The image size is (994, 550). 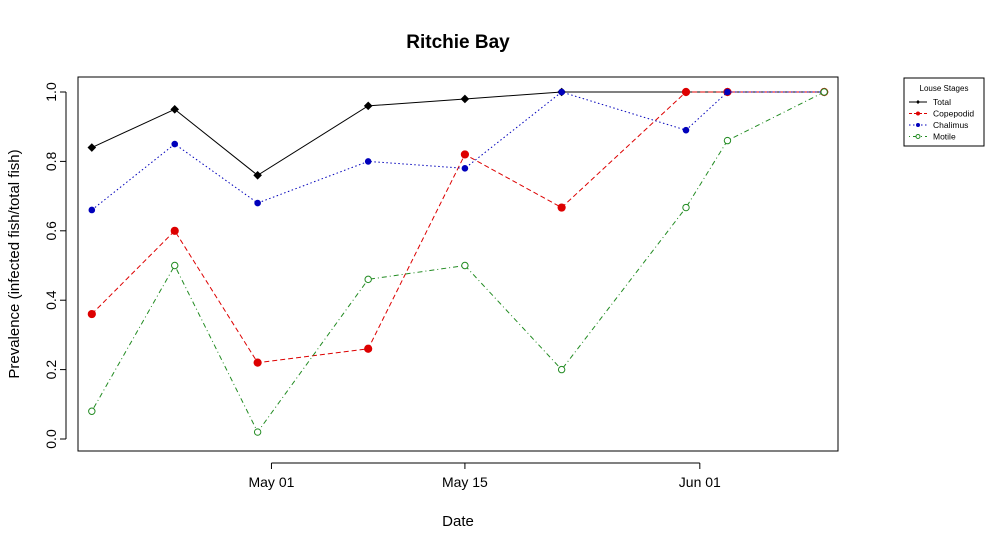 What do you see at coordinates (465, 482) in the screenshot?
I see `x-tick-label: May 15` at bounding box center [465, 482].